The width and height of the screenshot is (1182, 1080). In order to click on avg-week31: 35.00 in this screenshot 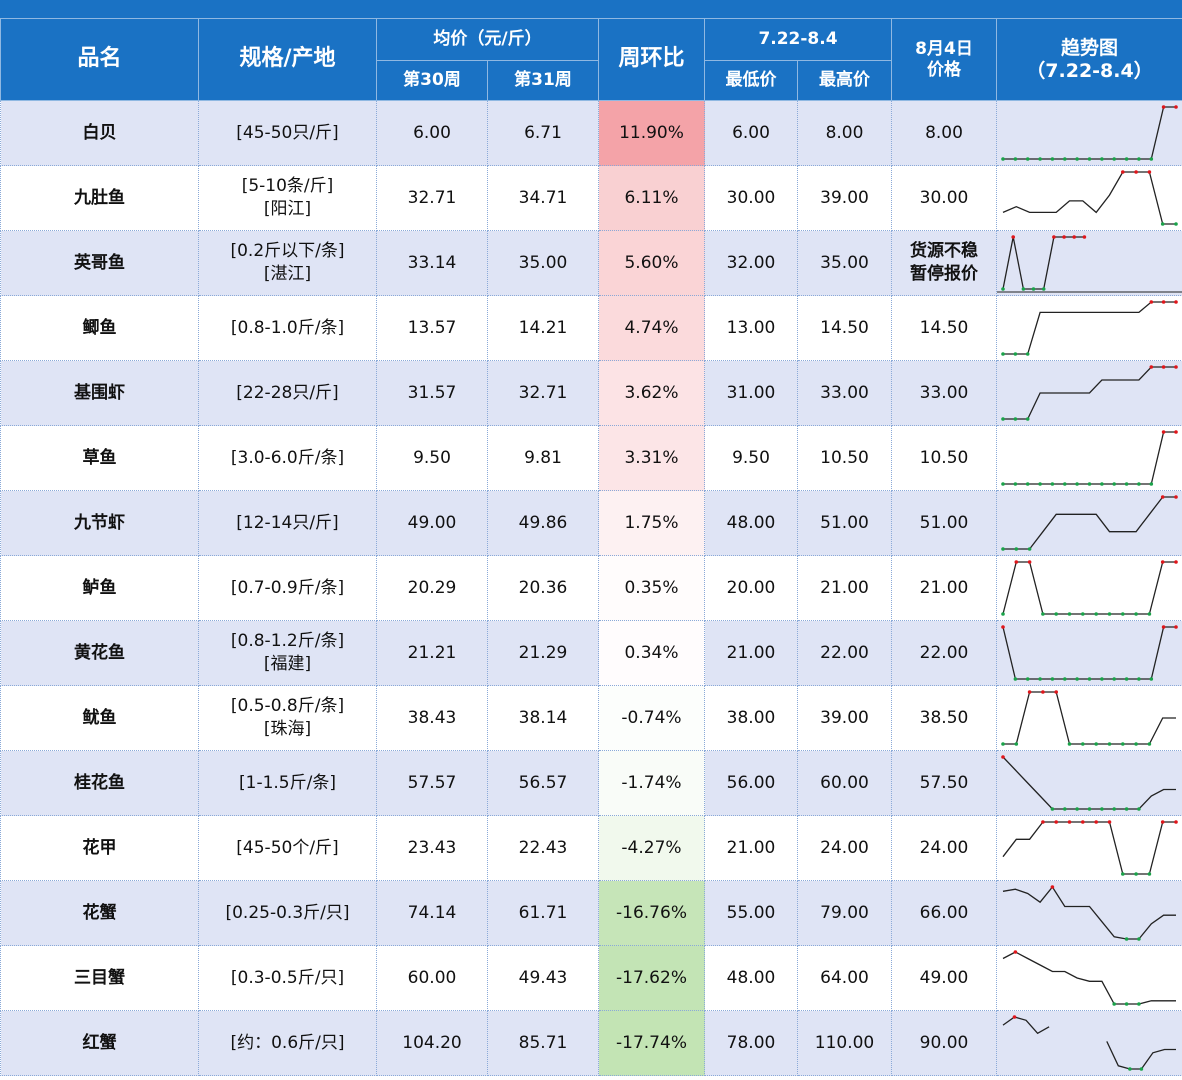, I will do `click(543, 263)`.